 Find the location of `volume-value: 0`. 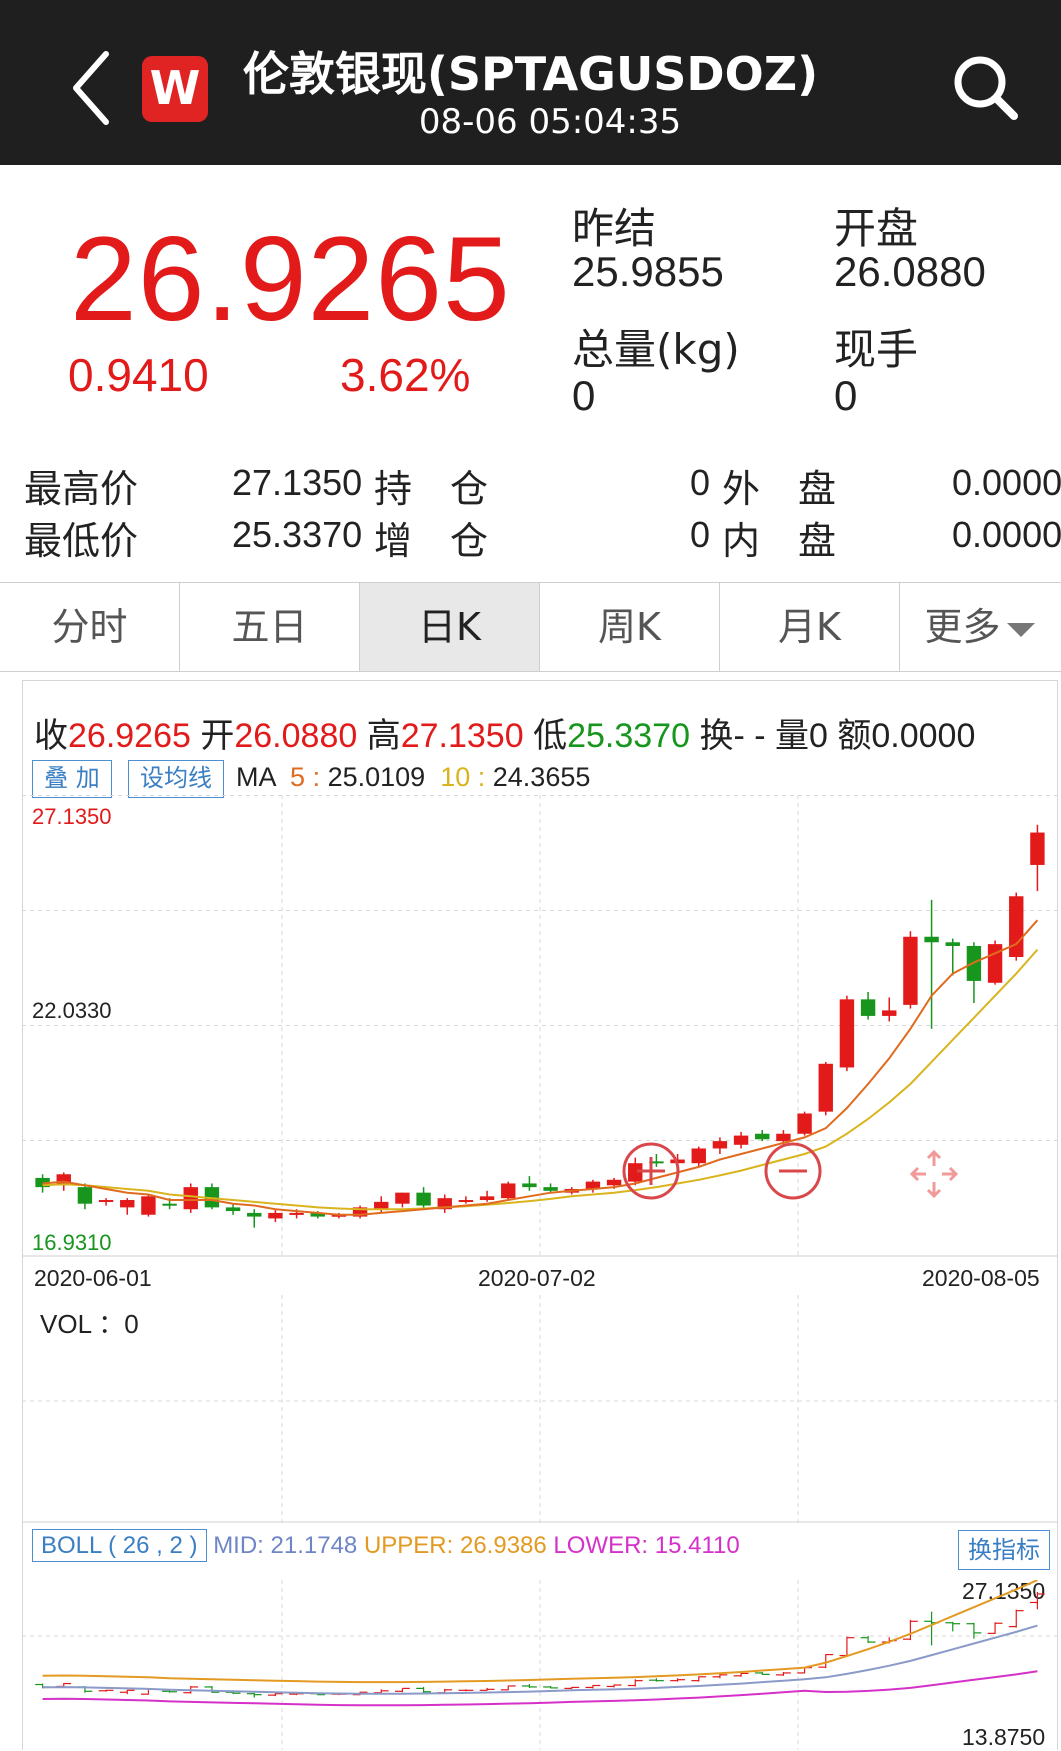

volume-value: 0 is located at coordinates (584, 395).